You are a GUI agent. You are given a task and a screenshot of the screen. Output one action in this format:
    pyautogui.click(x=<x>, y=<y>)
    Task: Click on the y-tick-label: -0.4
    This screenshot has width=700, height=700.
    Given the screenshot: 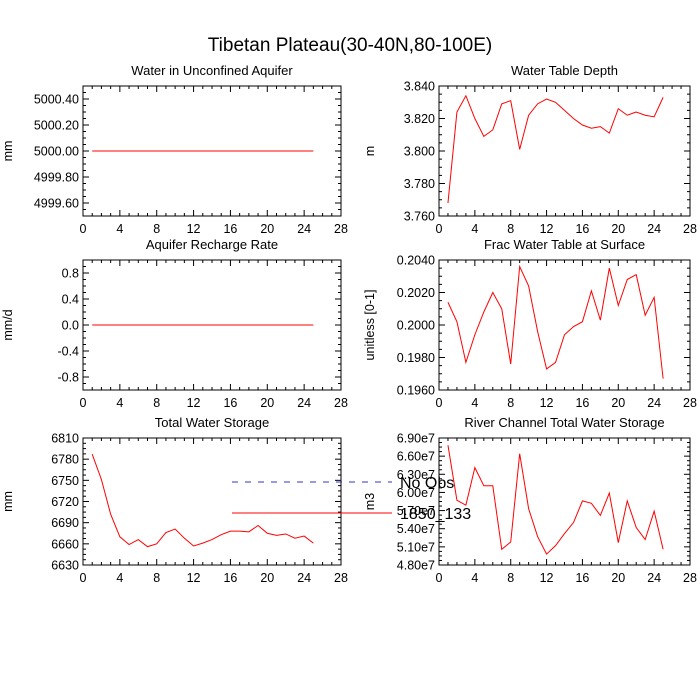 What is the action you would take?
    pyautogui.click(x=68, y=352)
    